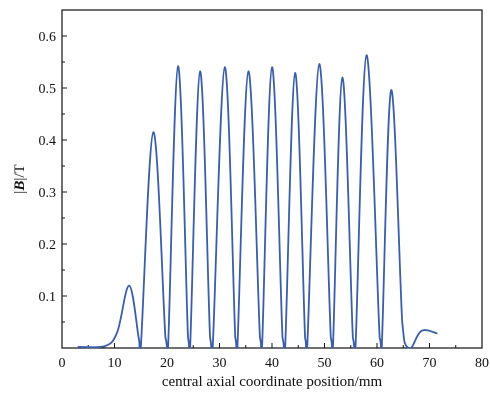 The image size is (490, 395). What do you see at coordinates (48, 37) in the screenshot?
I see `y-tick-label: 0.6` at bounding box center [48, 37].